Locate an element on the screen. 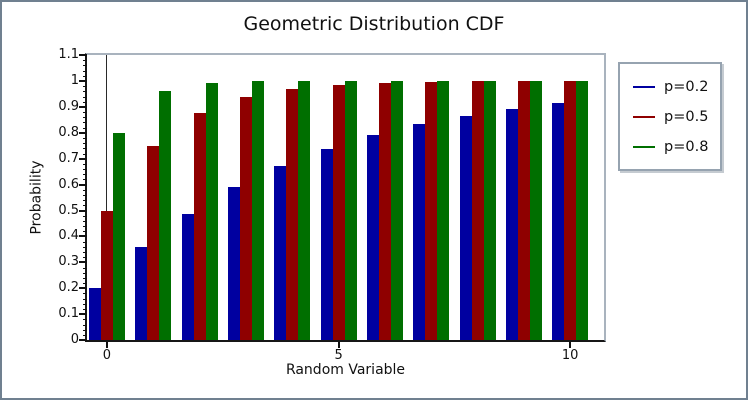  bar-p02-x7 is located at coordinates (419, 232).